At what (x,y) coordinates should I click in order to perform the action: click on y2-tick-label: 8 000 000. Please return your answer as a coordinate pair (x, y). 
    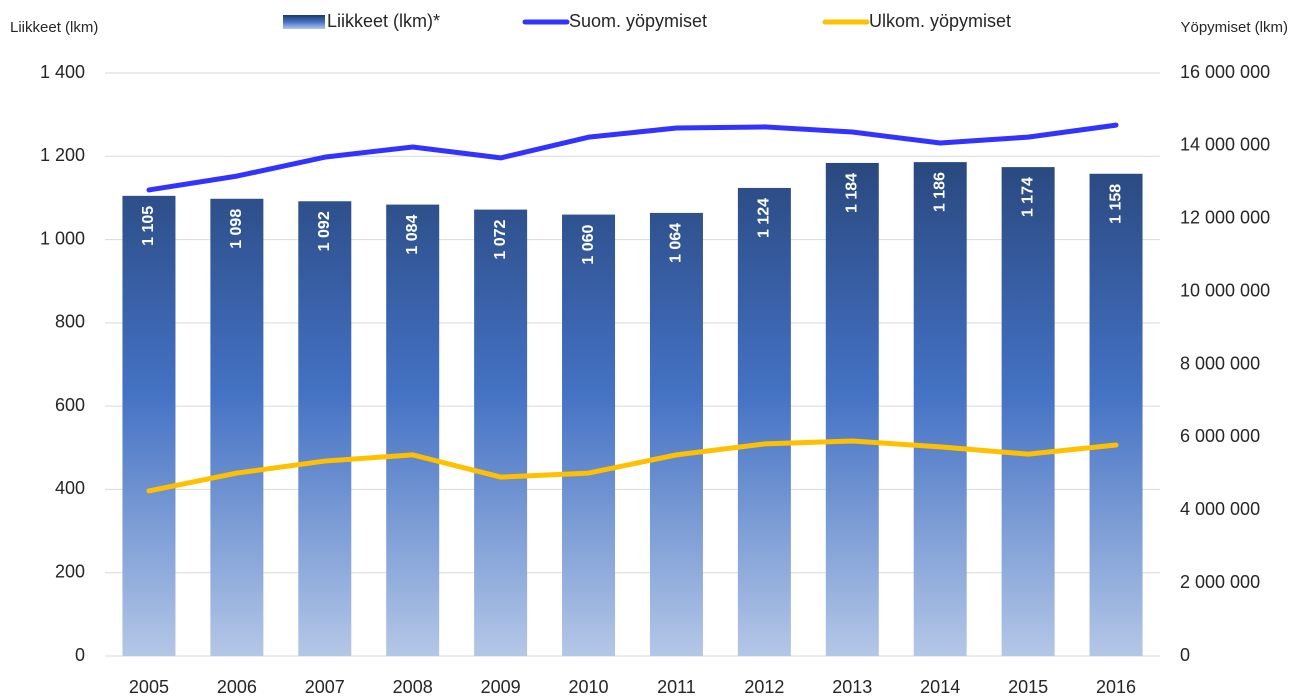
    Looking at the image, I should click on (1220, 363).